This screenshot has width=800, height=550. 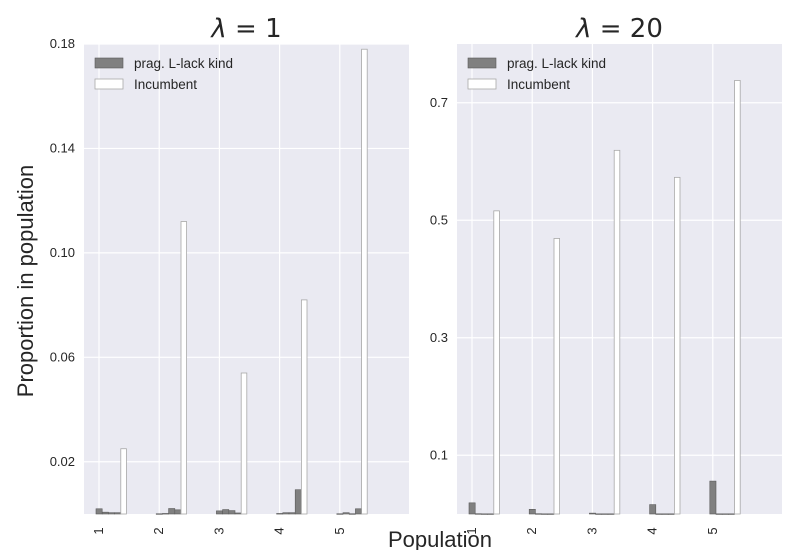 I want to click on y-axis-label: Proportion in population, so click(x=25, y=281).